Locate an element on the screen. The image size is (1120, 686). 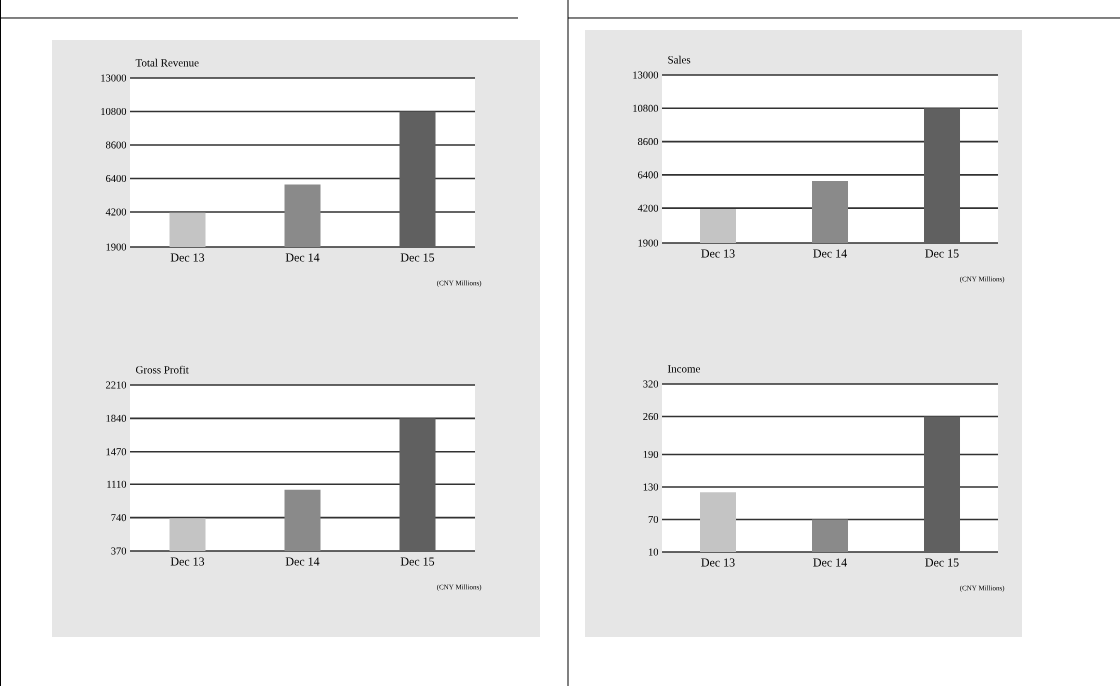
y-tick-label: 1840 is located at coordinates (116, 418).